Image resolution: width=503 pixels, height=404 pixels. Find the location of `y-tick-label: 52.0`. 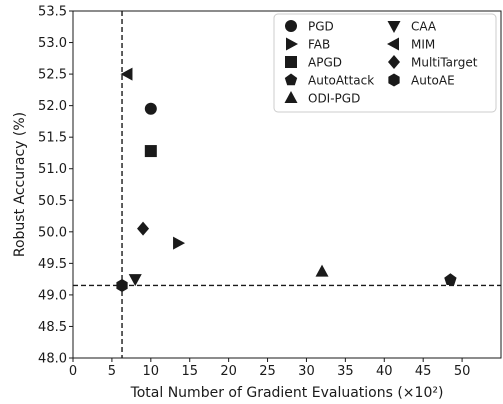

y-tick-label: 52.0 is located at coordinates (52, 106).